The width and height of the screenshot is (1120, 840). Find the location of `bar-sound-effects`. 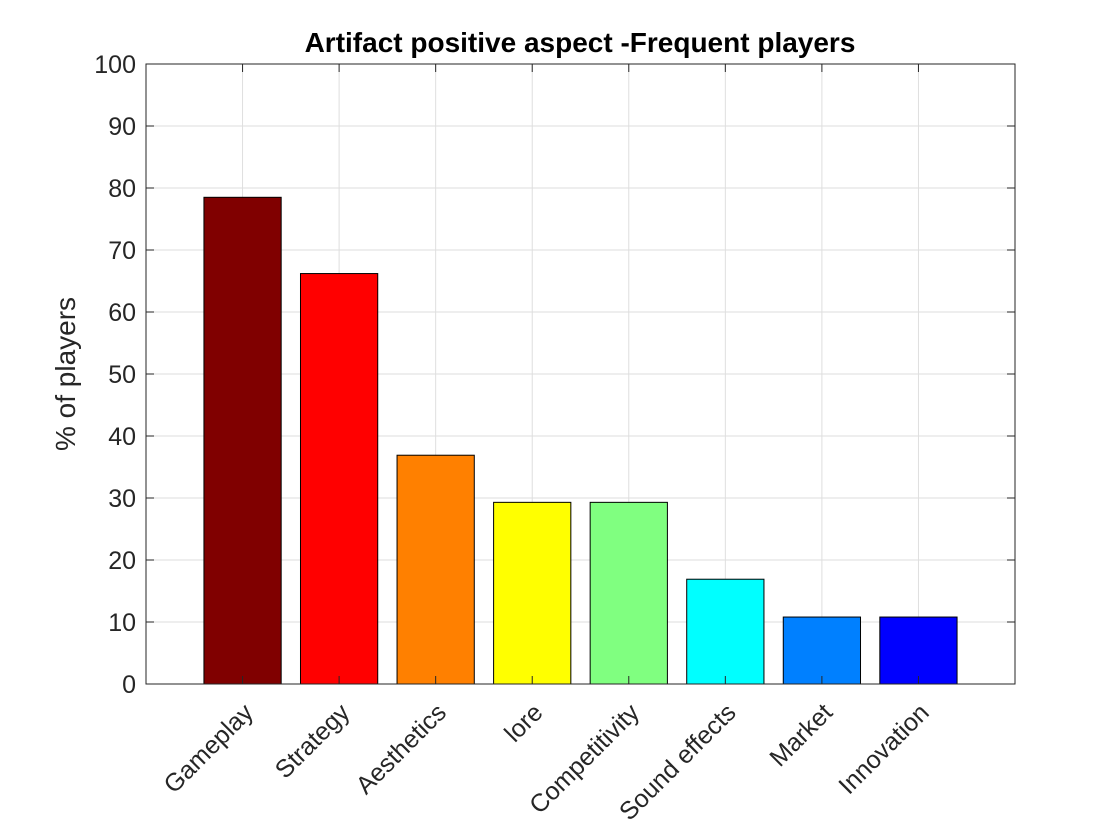

bar-sound-effects is located at coordinates (725, 631).